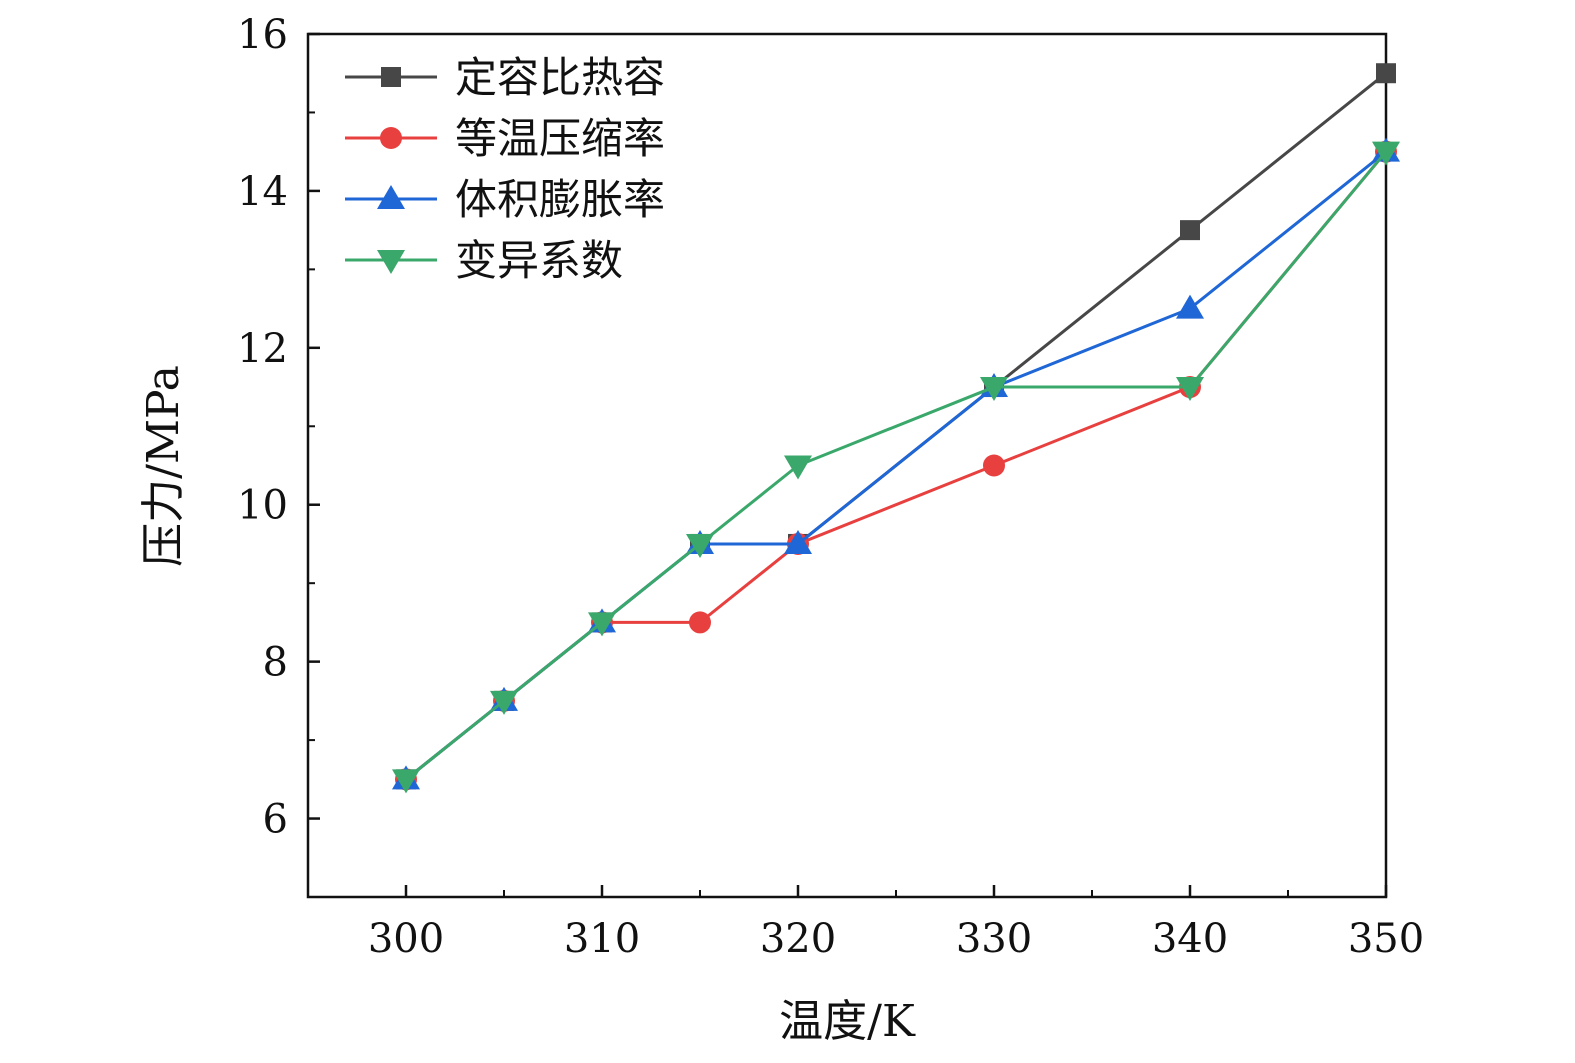 This screenshot has height=1063, width=1575. I want to click on y-tick-label: 12, so click(262, 349).